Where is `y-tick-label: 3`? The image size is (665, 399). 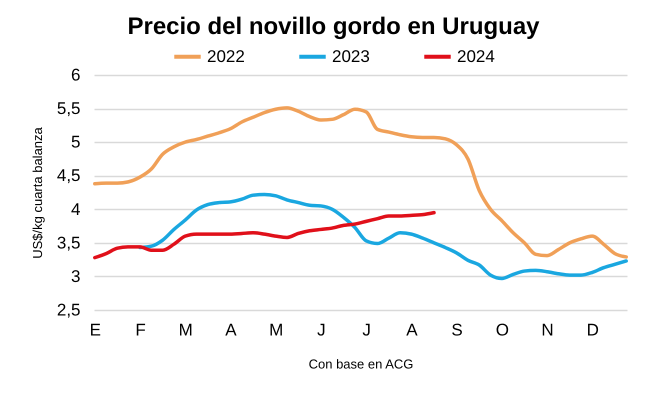
y-tick-label: 3 is located at coordinates (75, 276).